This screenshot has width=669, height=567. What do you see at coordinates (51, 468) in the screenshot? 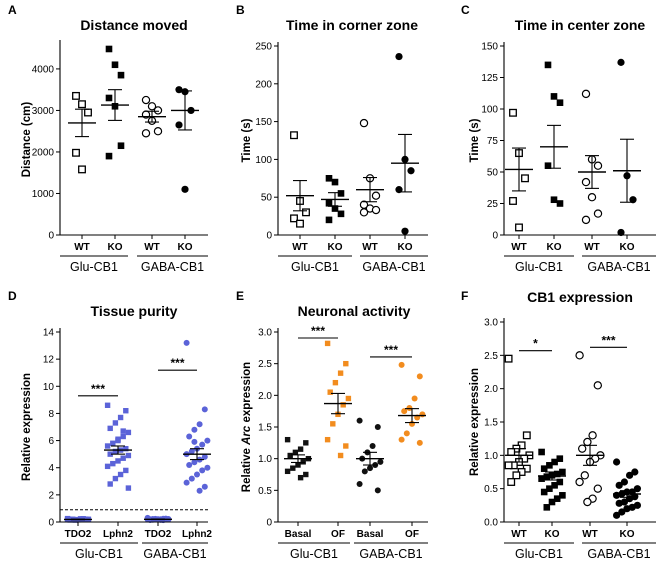
I see `y-tick-label: 4` at bounding box center [51, 468].